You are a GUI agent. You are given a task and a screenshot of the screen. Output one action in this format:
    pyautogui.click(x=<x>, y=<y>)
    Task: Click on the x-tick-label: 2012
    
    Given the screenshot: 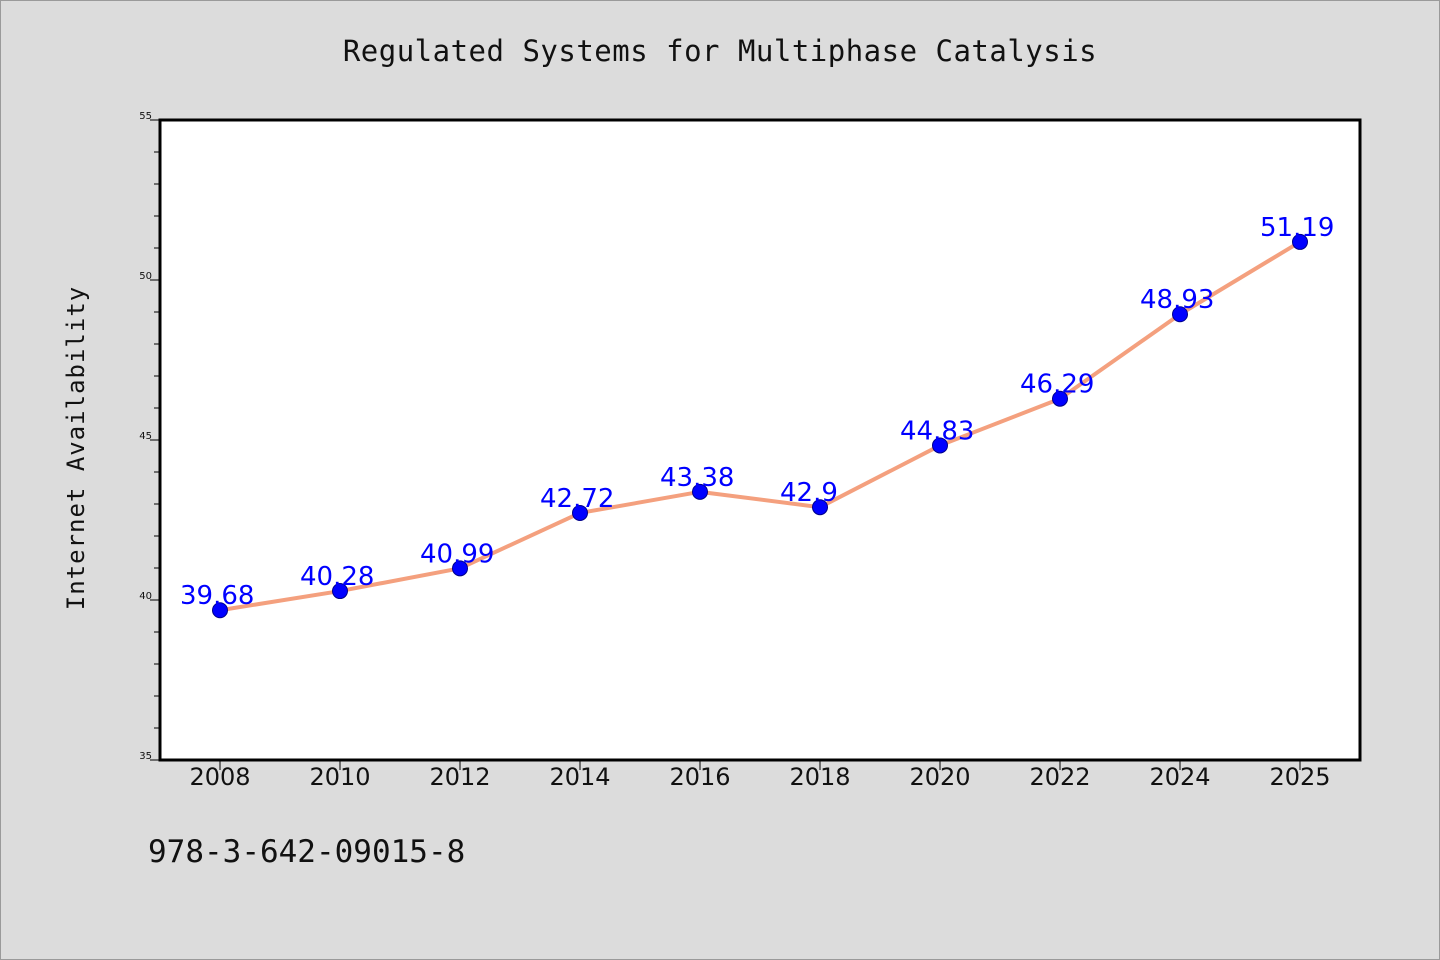 What is the action you would take?
    pyautogui.click(x=459, y=777)
    